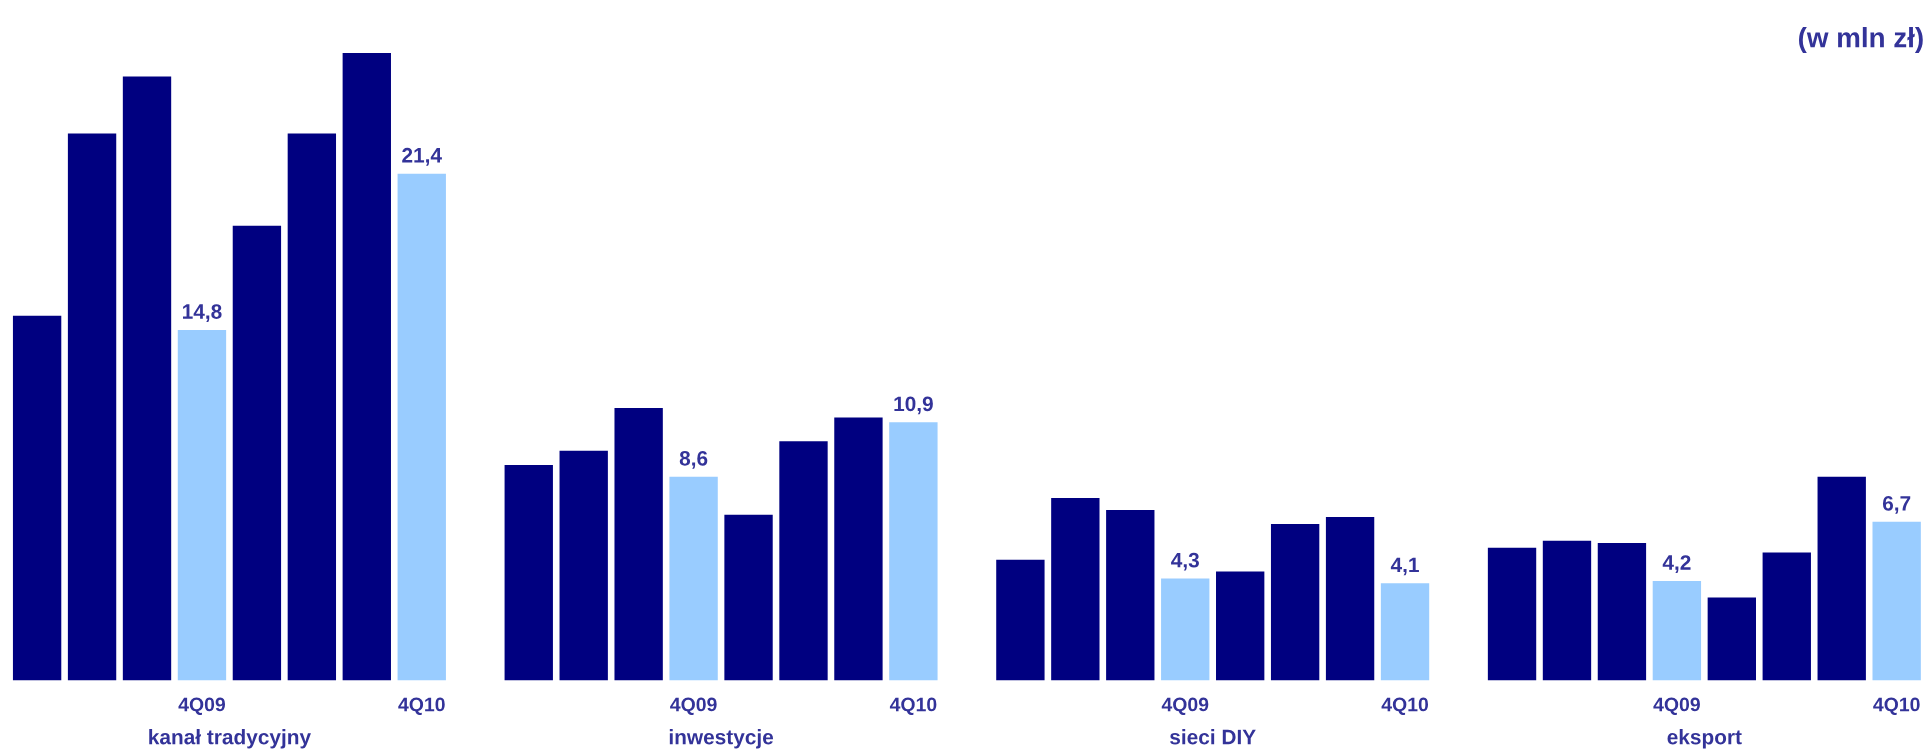 Image resolution: width=1928 pixels, height=756 pixels. Describe the element at coordinates (1404, 566) in the screenshot. I see `data-label: 4,1` at that location.